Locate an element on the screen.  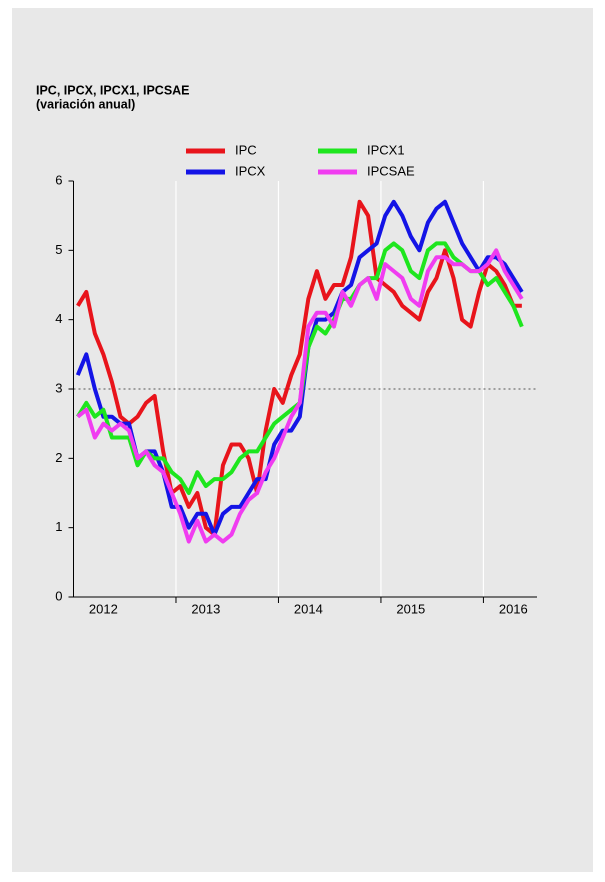
chart-subtitle: (variación anual) is located at coordinates (85, 104).